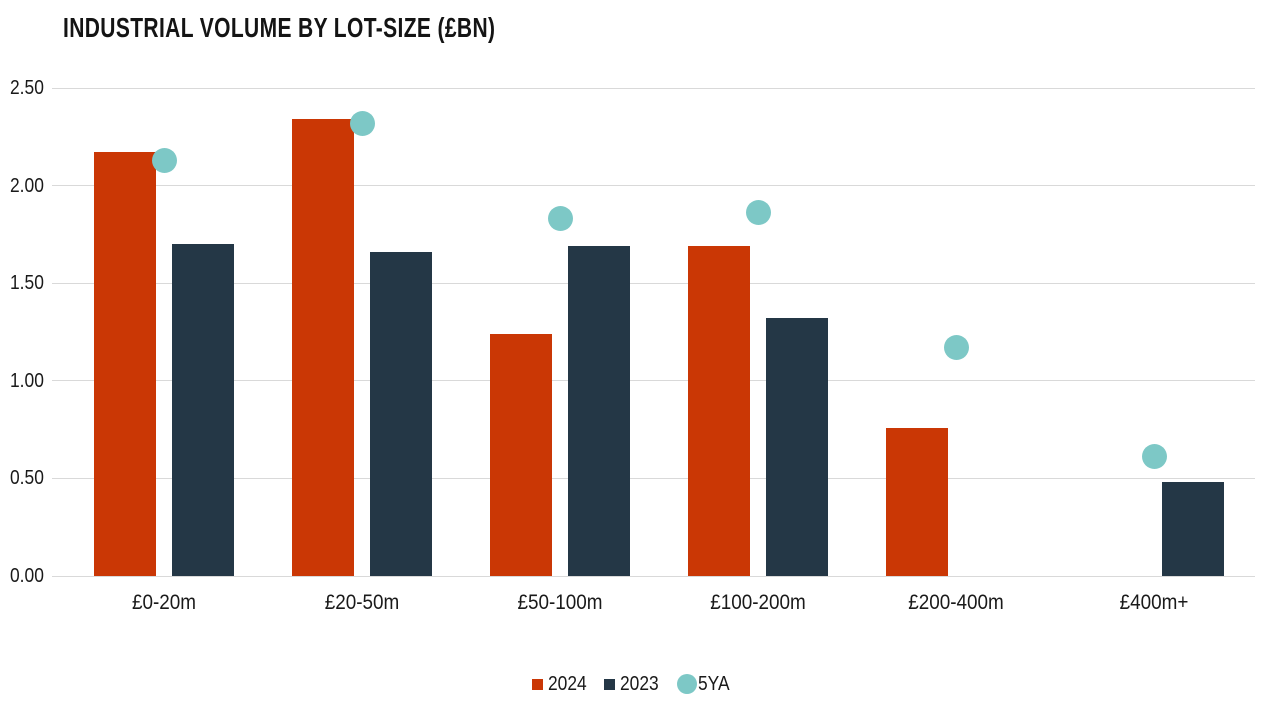 The width and height of the screenshot is (1266, 701). Describe the element at coordinates (27, 283) in the screenshot. I see `y-axis-tick-label: 1.50` at that location.